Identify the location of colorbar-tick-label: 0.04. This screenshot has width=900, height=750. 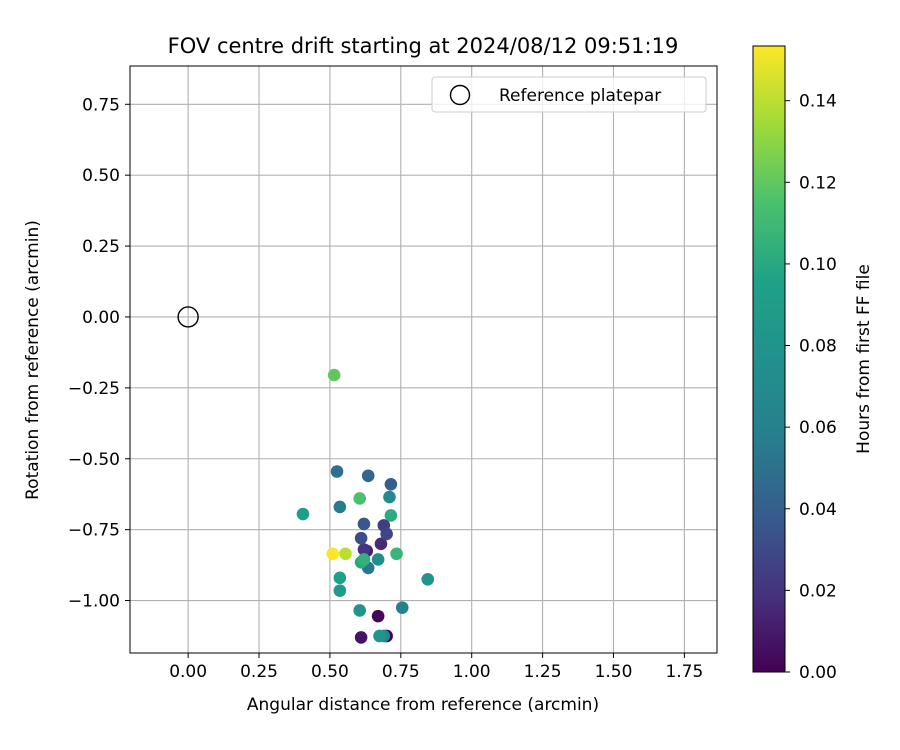
(818, 510).